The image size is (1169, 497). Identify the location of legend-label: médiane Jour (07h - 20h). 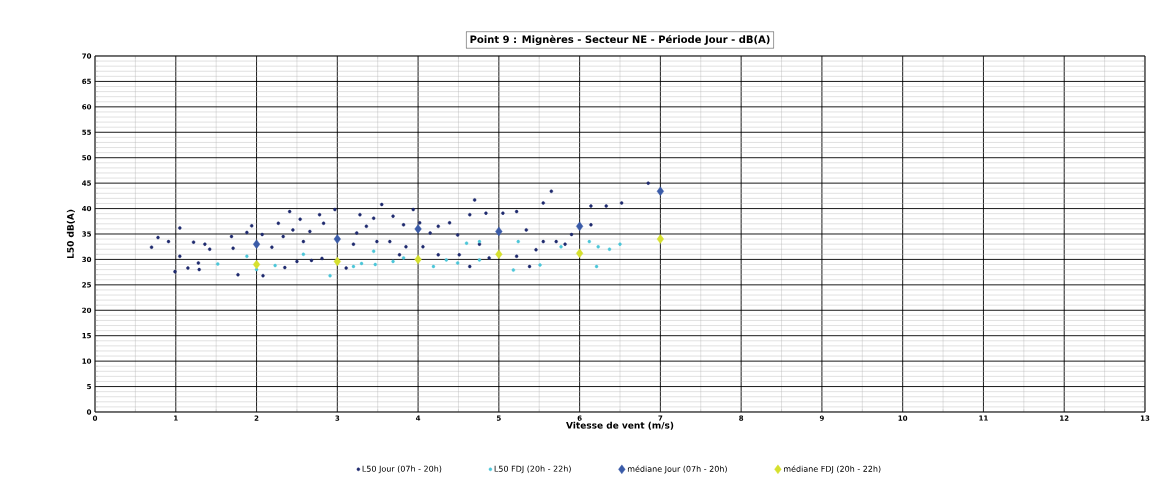
(677, 469).